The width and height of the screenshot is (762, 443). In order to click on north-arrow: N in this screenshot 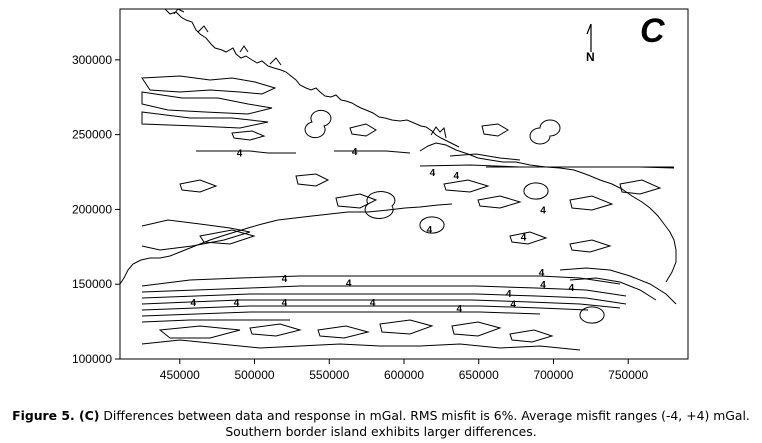, I will do `click(590, 43)`.